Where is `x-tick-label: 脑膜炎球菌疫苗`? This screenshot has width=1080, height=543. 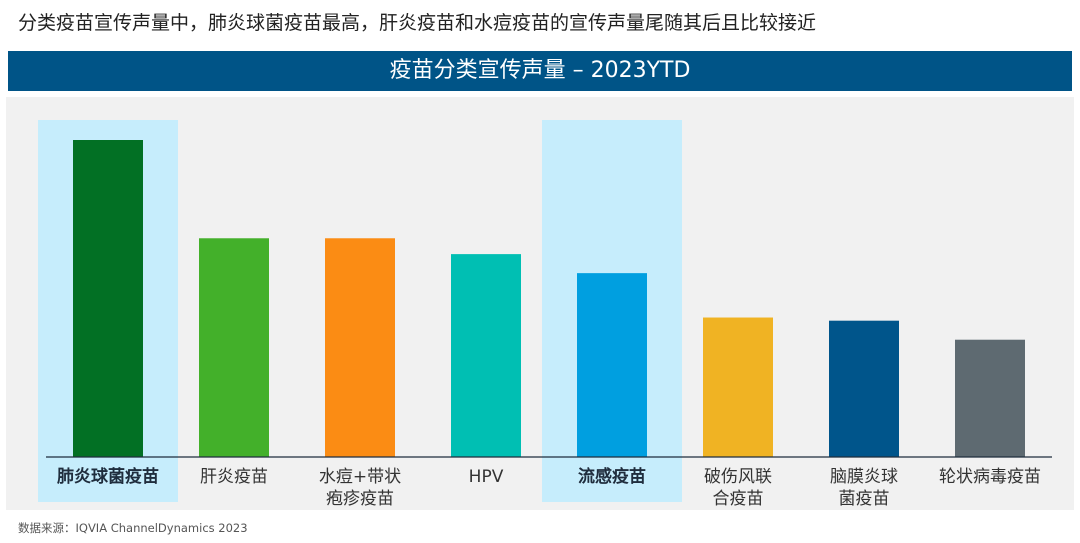
x-tick-label: 脑膜炎球菌疫苗 is located at coordinates (864, 488).